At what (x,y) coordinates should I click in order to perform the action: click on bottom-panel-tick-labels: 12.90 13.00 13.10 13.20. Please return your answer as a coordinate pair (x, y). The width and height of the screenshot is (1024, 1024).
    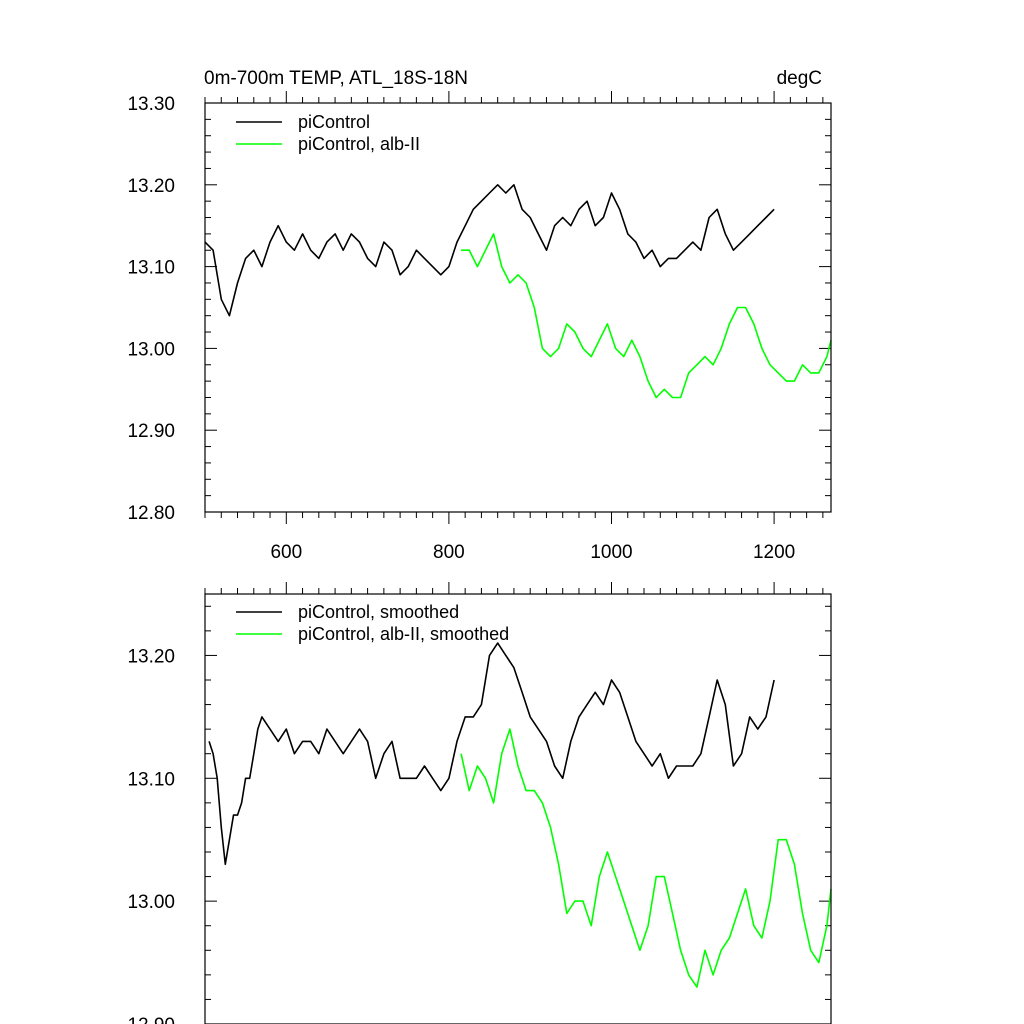
    Looking at the image, I should click on (151, 835).